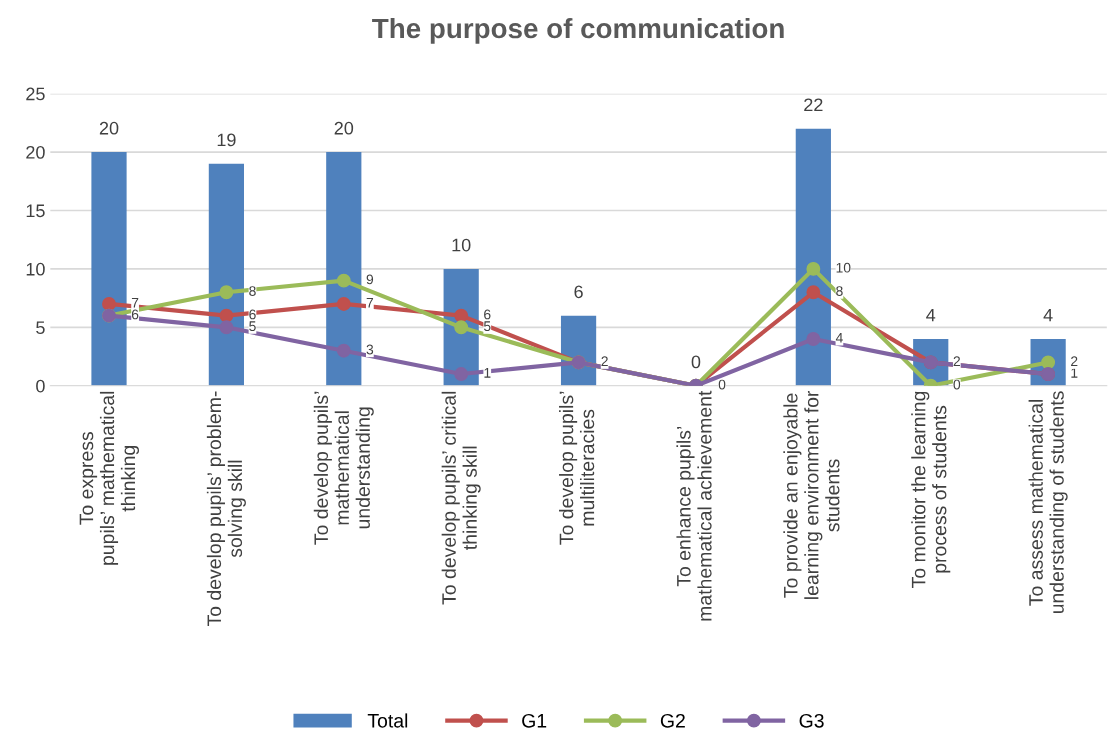 The height and width of the screenshot is (749, 1118). I want to click on x-tick-label: To monitor the learning process of students, so click(931, 489).